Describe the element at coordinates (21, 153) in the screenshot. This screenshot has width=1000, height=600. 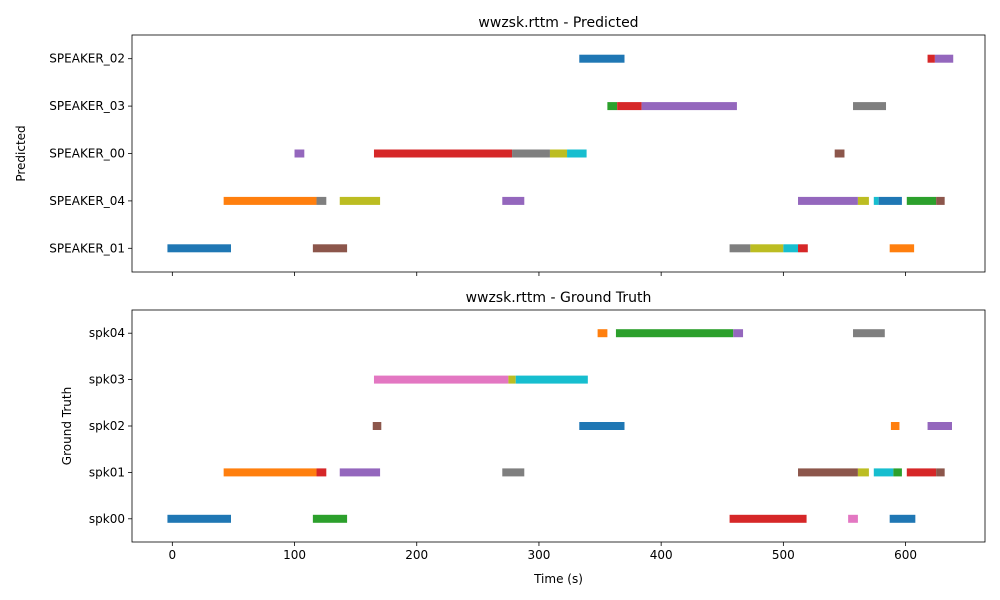
I see `y-axis-label: Predicted` at that location.